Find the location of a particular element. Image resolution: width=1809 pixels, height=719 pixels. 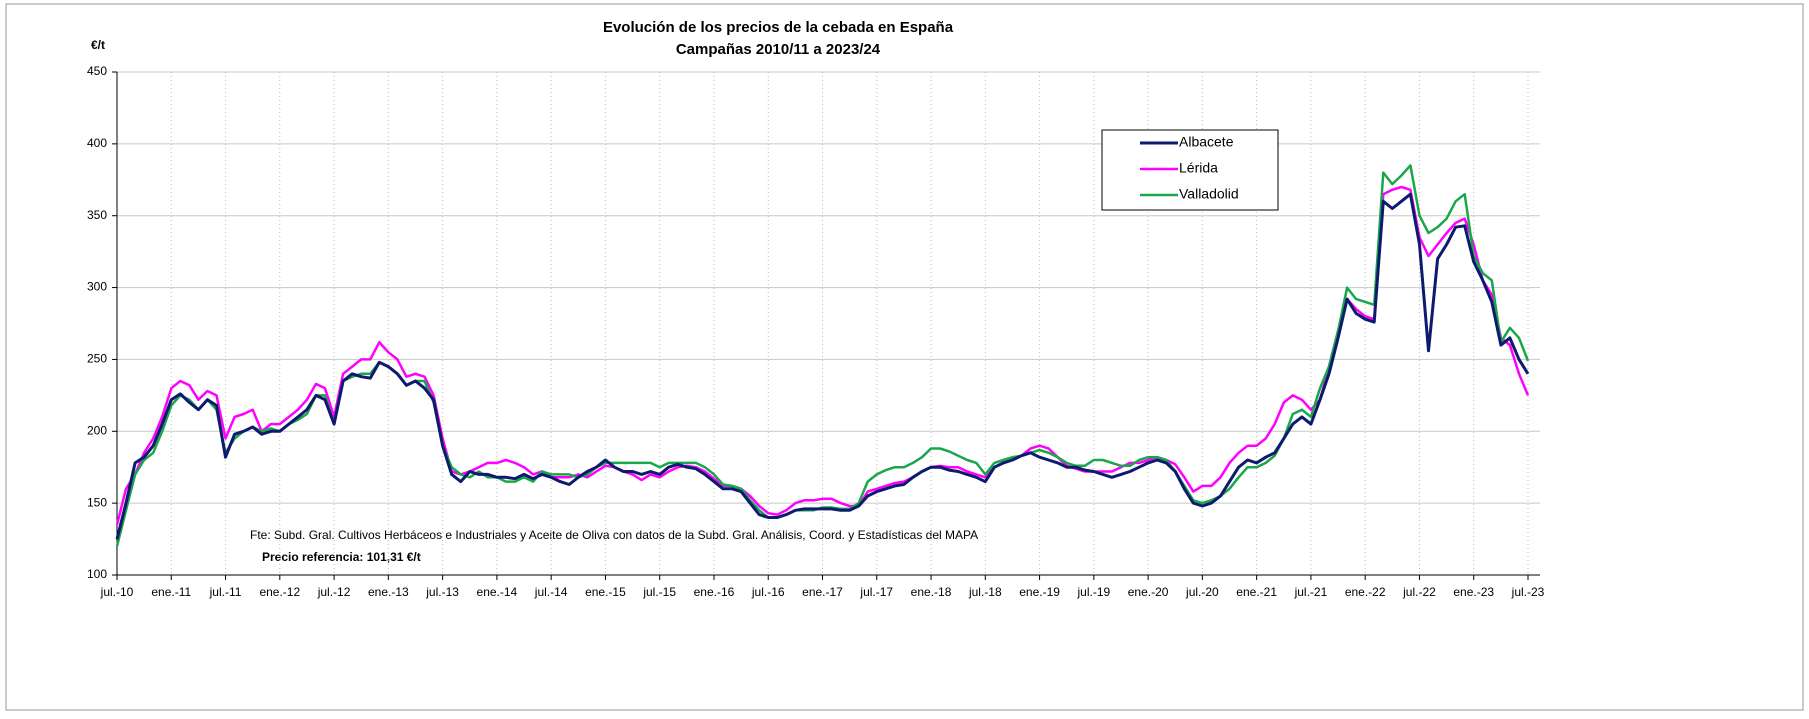

x-tick-label: jul.-17 is located at coordinates (876, 592).